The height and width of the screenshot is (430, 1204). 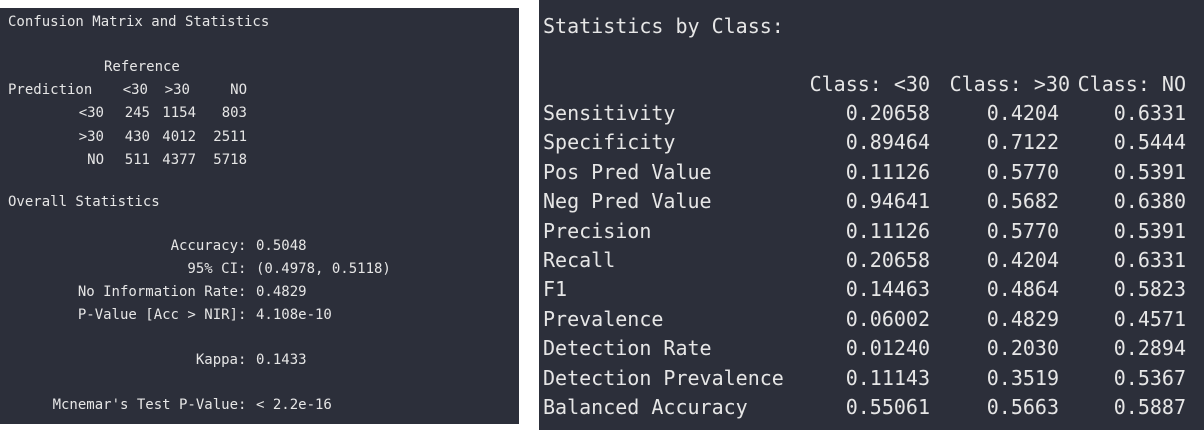 What do you see at coordinates (157, 315) in the screenshot?
I see `stat-label-pvalue: P-Value [Acc > NIR]` at bounding box center [157, 315].